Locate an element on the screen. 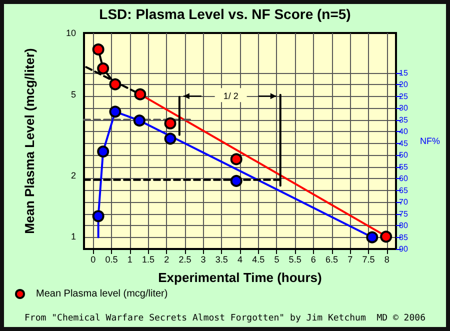  x-tick-label: 5.5 is located at coordinates (295, 259).